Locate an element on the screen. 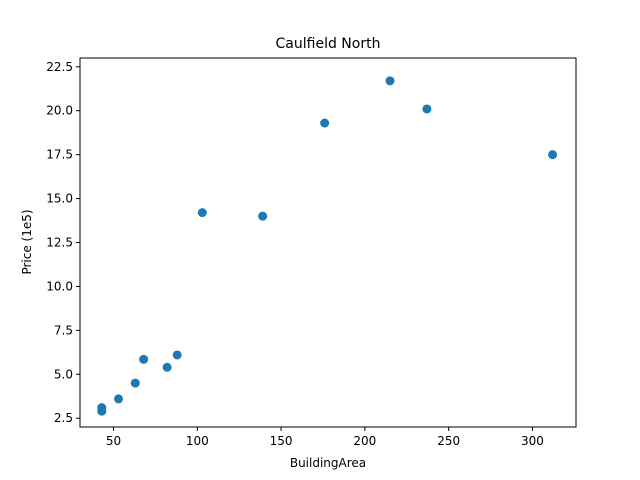  y-tick-label: 12.5 is located at coordinates (59, 243).